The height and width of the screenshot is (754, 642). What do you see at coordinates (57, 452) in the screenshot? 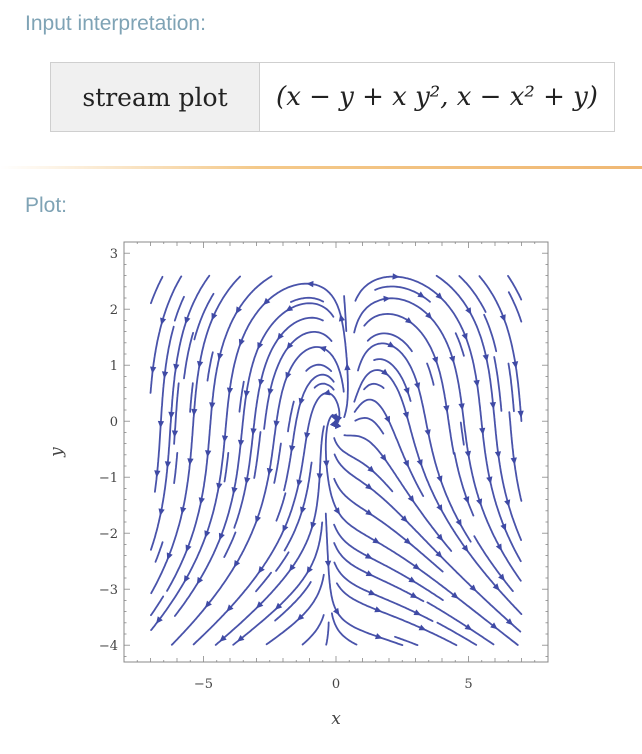
I see `y-axis-label: y` at bounding box center [57, 452].